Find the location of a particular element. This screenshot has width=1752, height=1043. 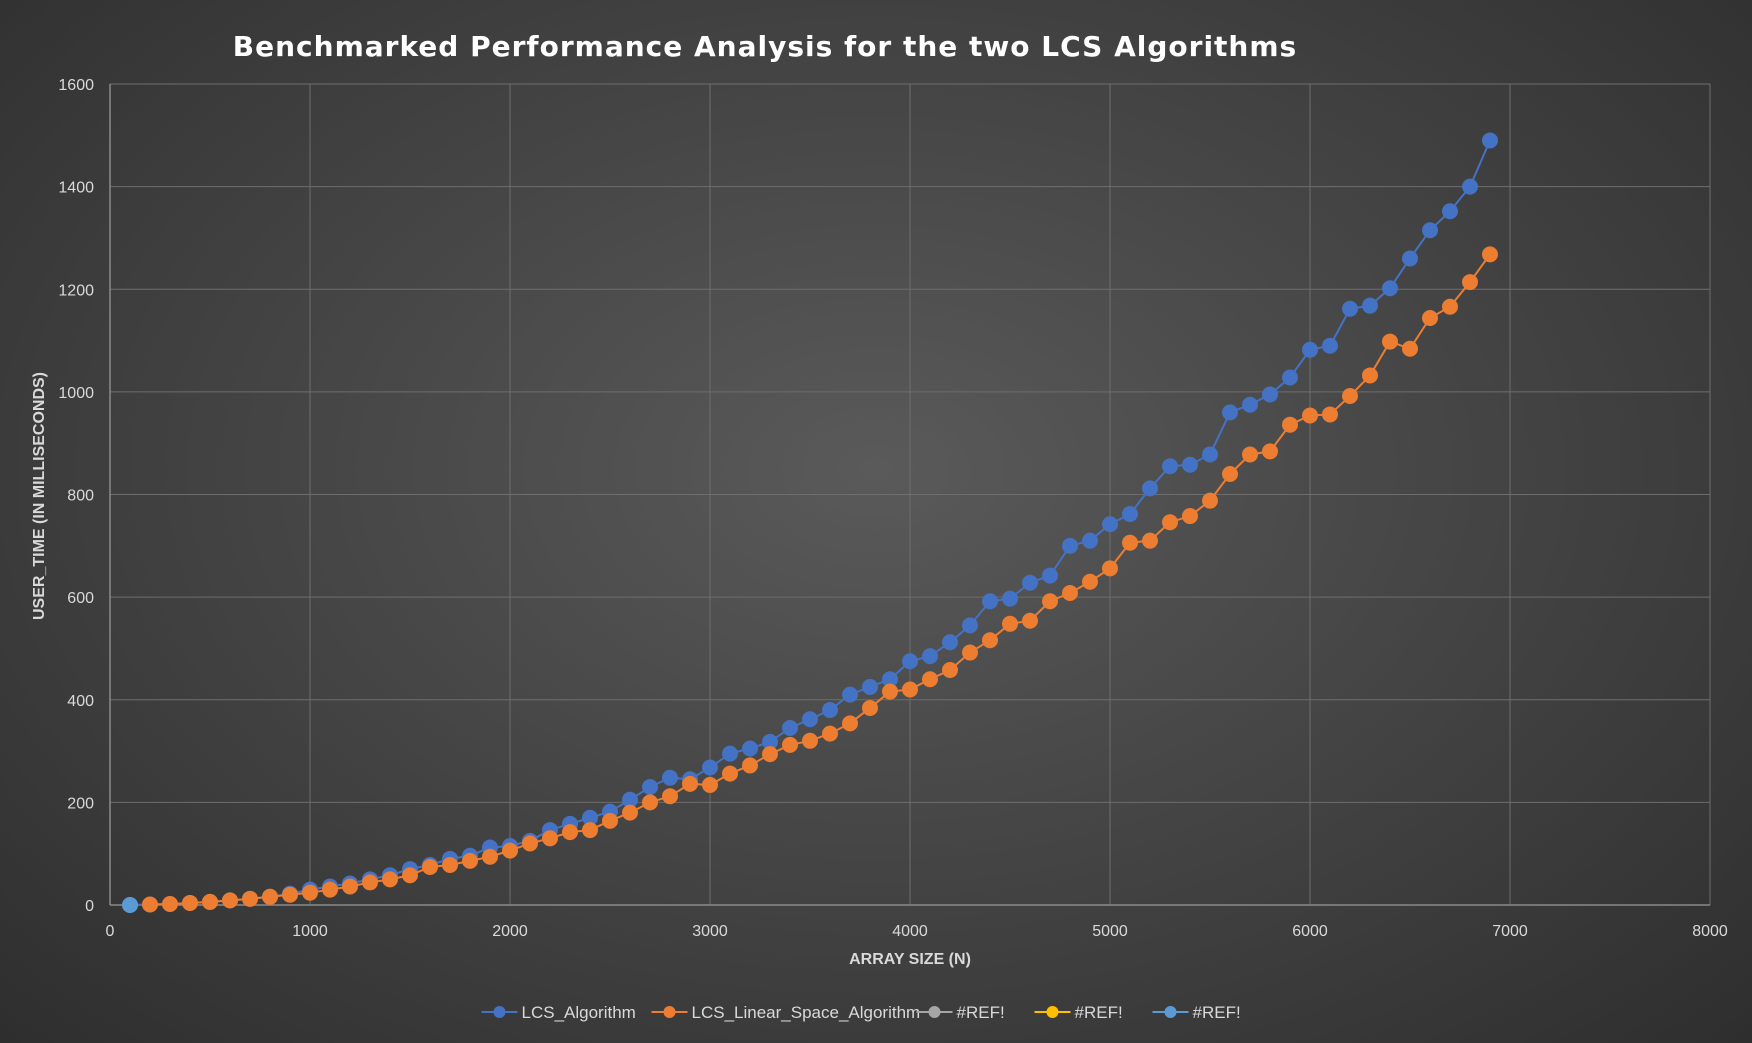

x-tick-label: 3000 is located at coordinates (710, 931).